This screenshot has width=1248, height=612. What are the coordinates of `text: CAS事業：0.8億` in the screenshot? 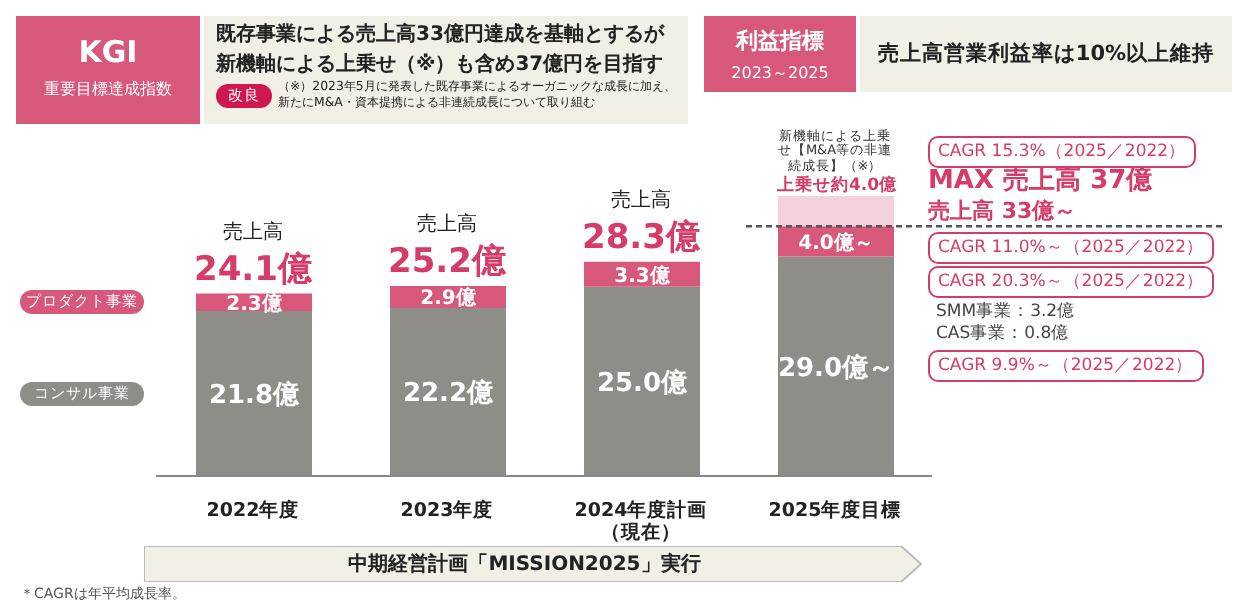 It's located at (1003, 334).